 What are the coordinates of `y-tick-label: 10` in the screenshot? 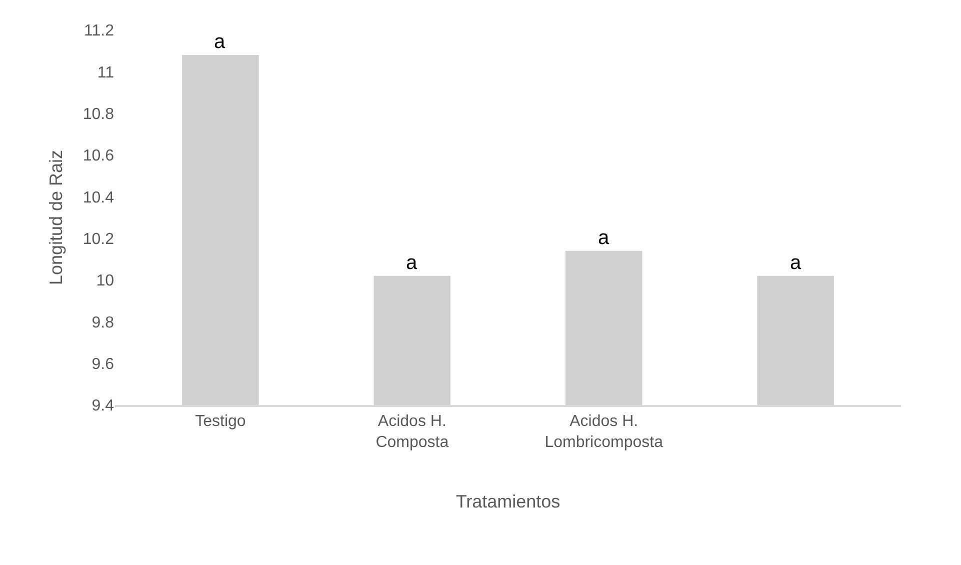 It's located at (105, 281).